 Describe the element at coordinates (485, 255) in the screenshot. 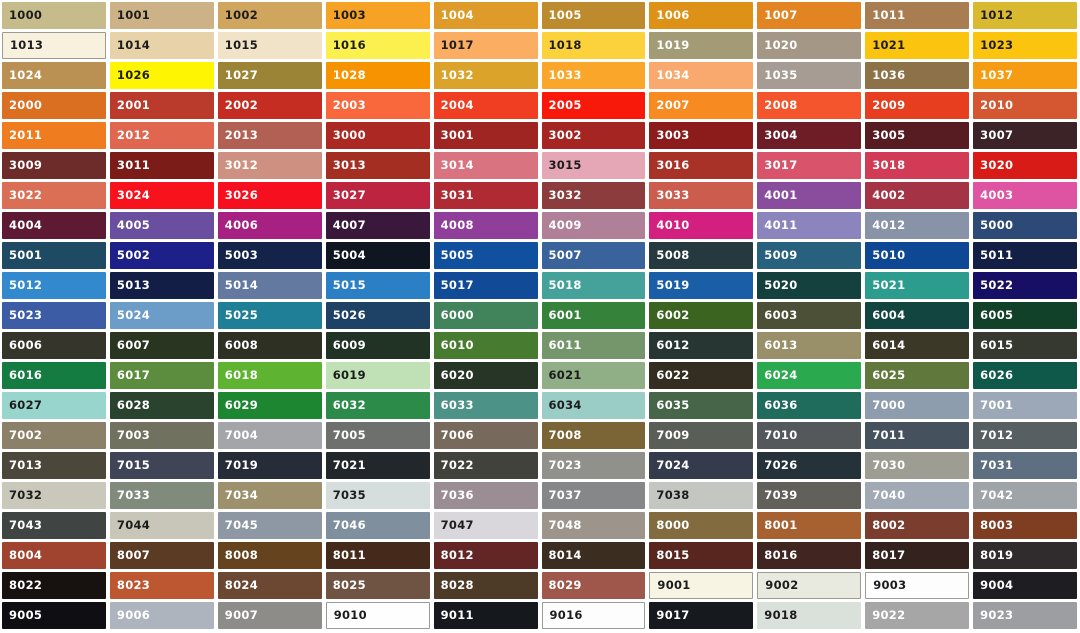

I see `color-swatch-5005: 5005` at that location.